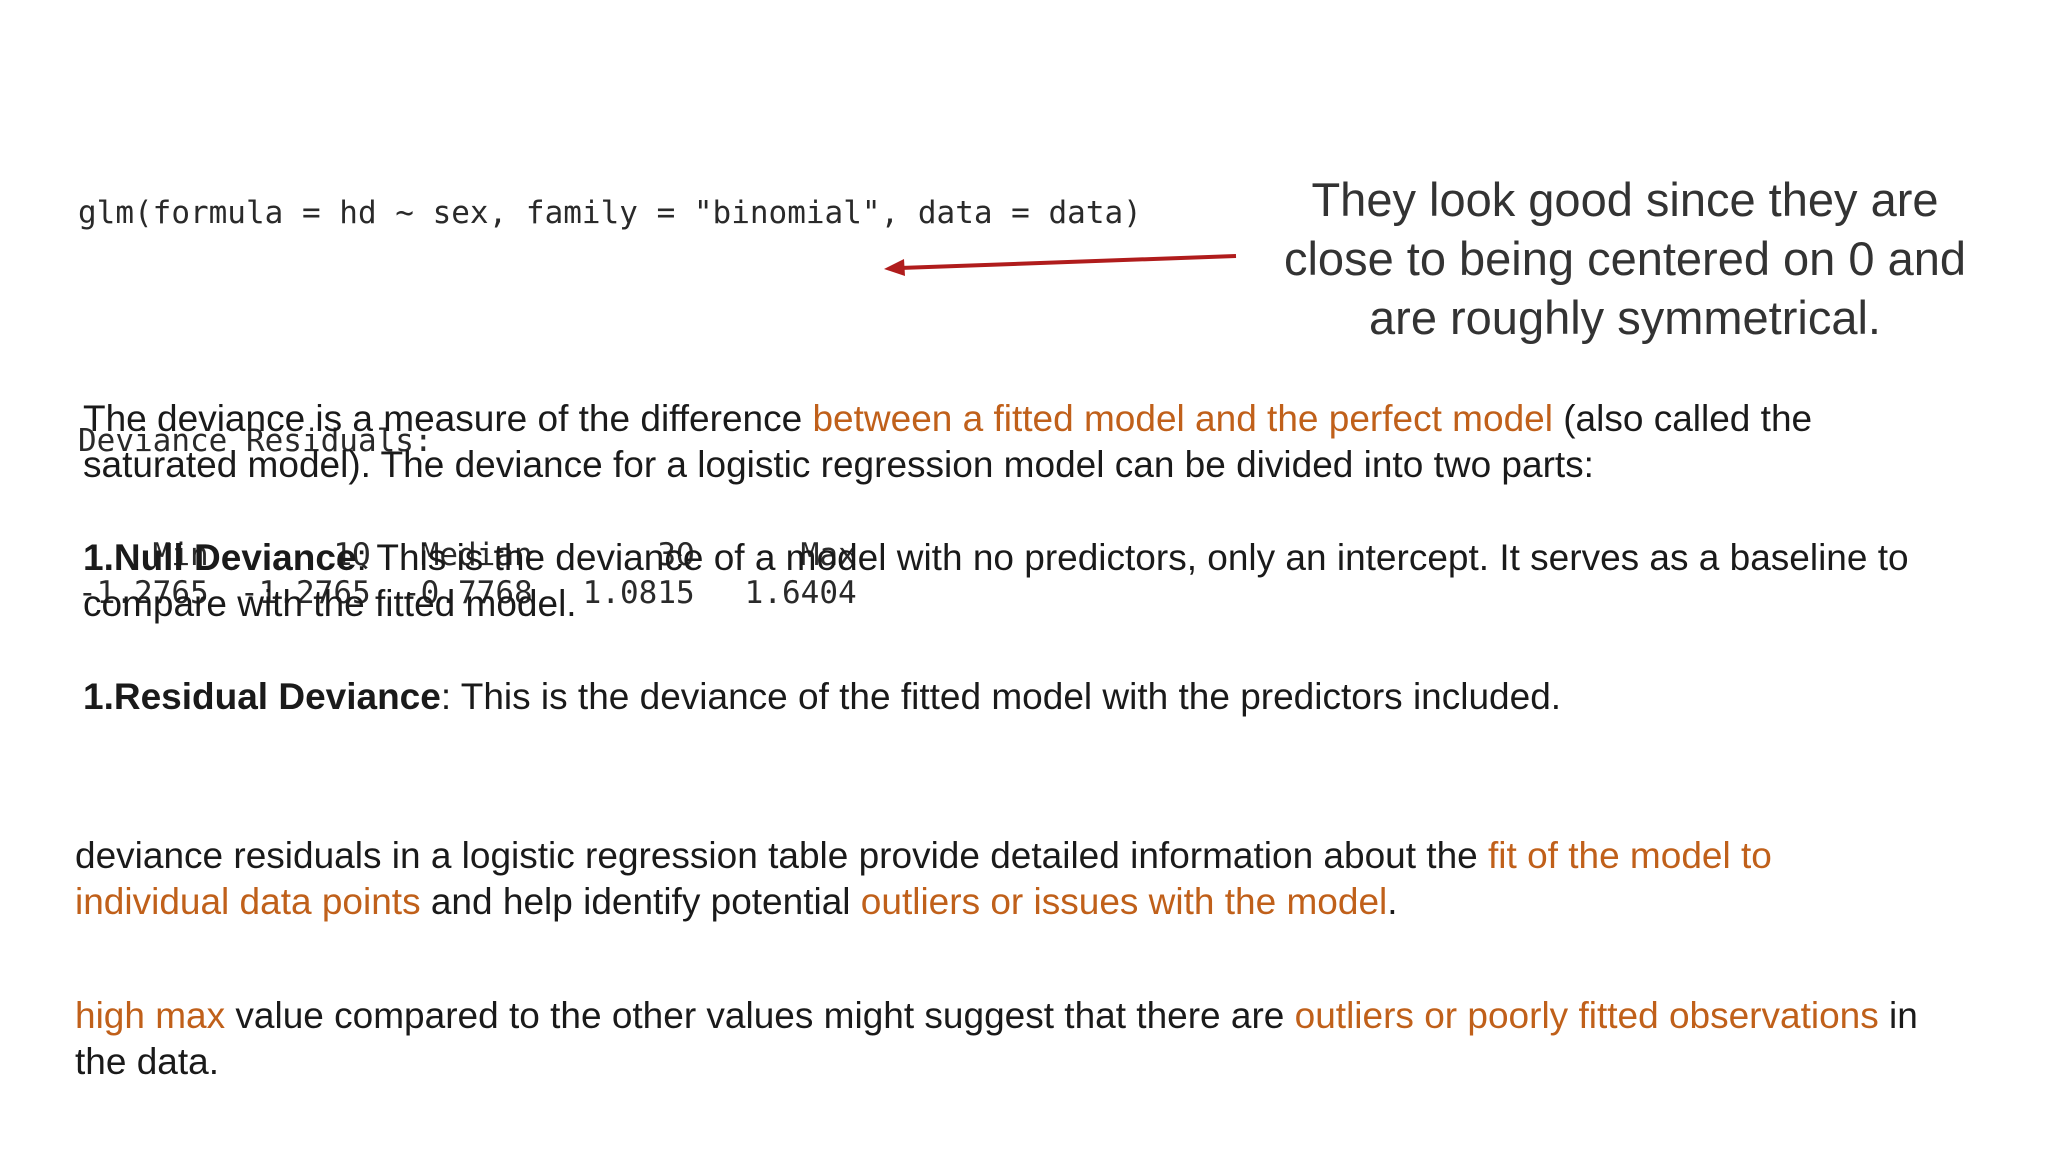 The width and height of the screenshot is (2048, 1152). I want to click on residual-deviance-label: 1.Residual Deviance, so click(262, 696).